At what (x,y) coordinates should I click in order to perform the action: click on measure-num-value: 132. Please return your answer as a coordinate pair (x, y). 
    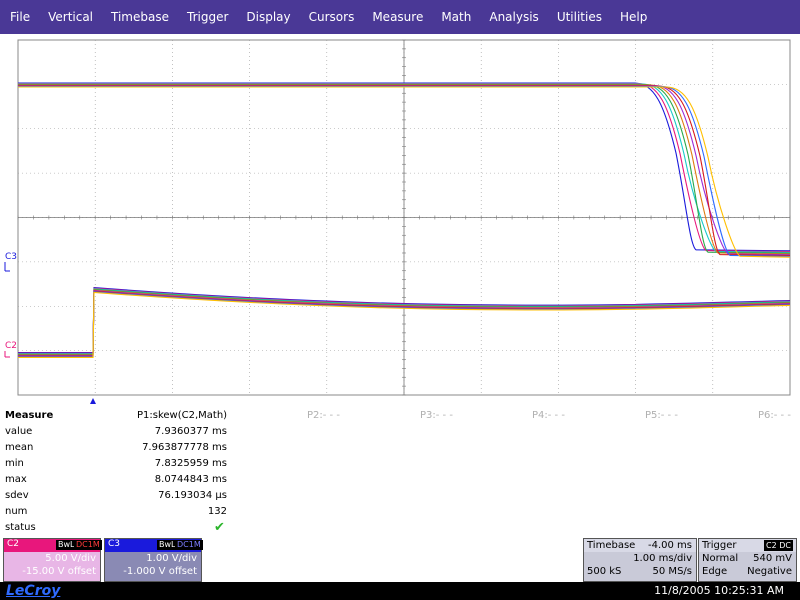
    Looking at the image, I should click on (217, 511).